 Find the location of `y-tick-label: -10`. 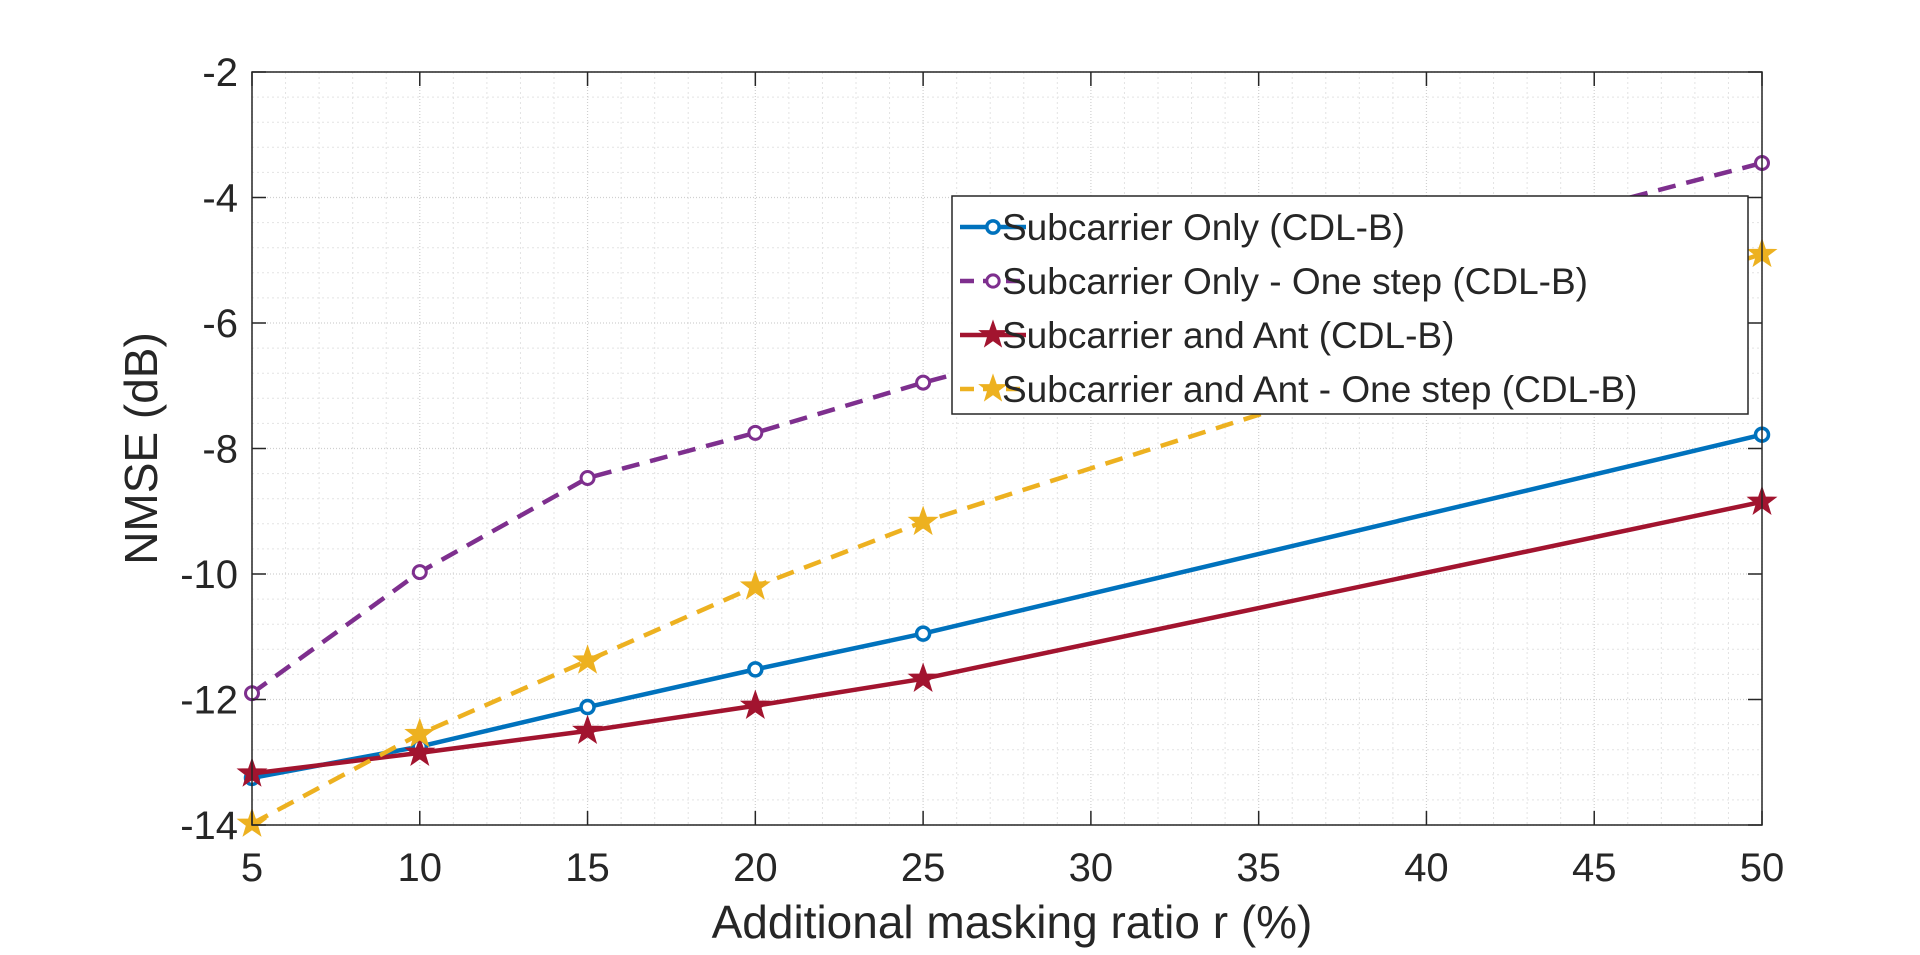

y-tick-label: -10 is located at coordinates (209, 575).